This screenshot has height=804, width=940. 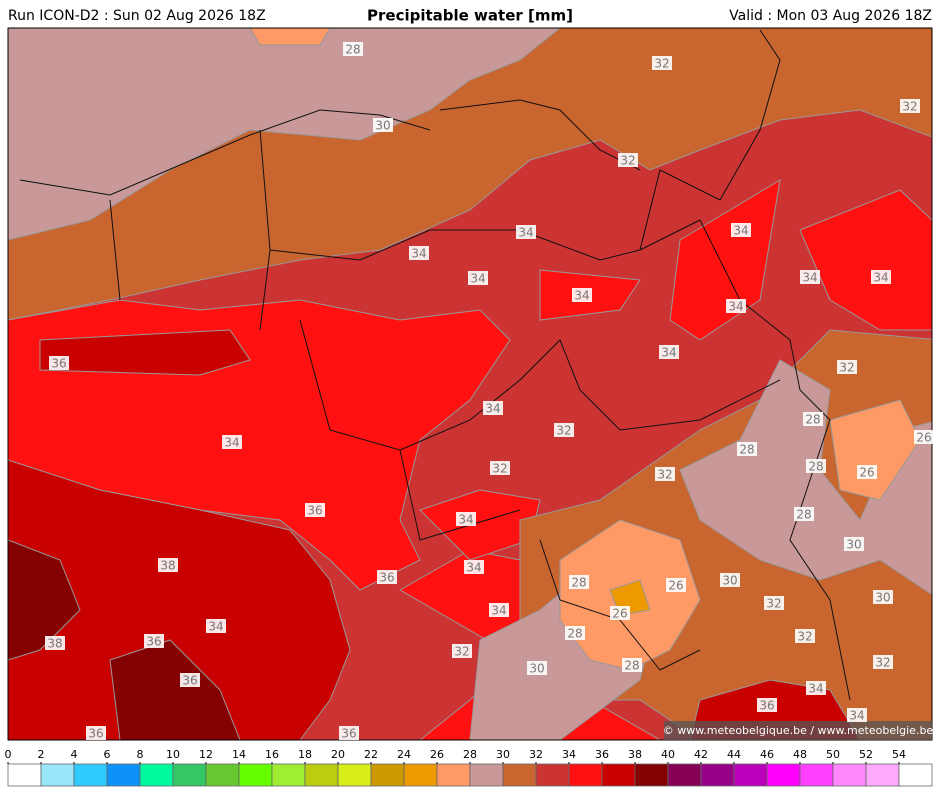 What do you see at coordinates (167, 566) in the screenshot?
I see `contour-label: 38` at bounding box center [167, 566].